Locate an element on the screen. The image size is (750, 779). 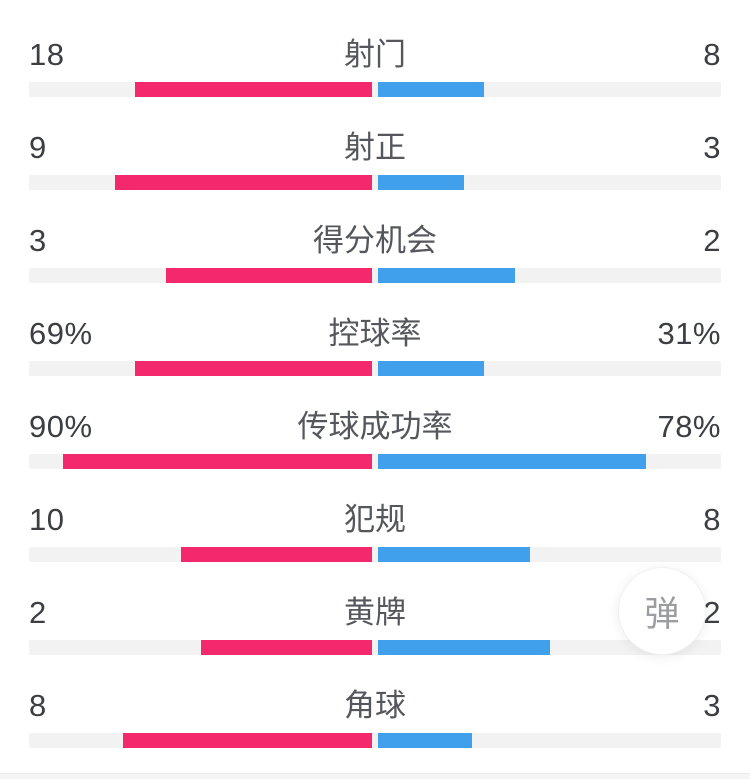
home-value: 10 is located at coordinates (47, 519).